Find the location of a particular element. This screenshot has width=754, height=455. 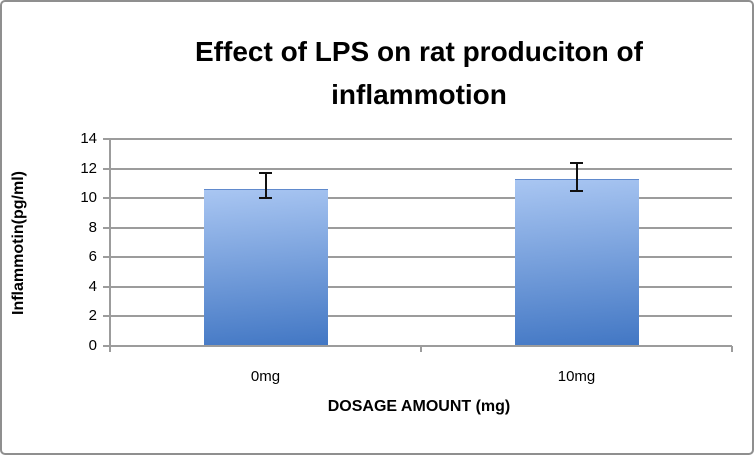

y-tick-label-4: 4 is located at coordinates (92, 286).